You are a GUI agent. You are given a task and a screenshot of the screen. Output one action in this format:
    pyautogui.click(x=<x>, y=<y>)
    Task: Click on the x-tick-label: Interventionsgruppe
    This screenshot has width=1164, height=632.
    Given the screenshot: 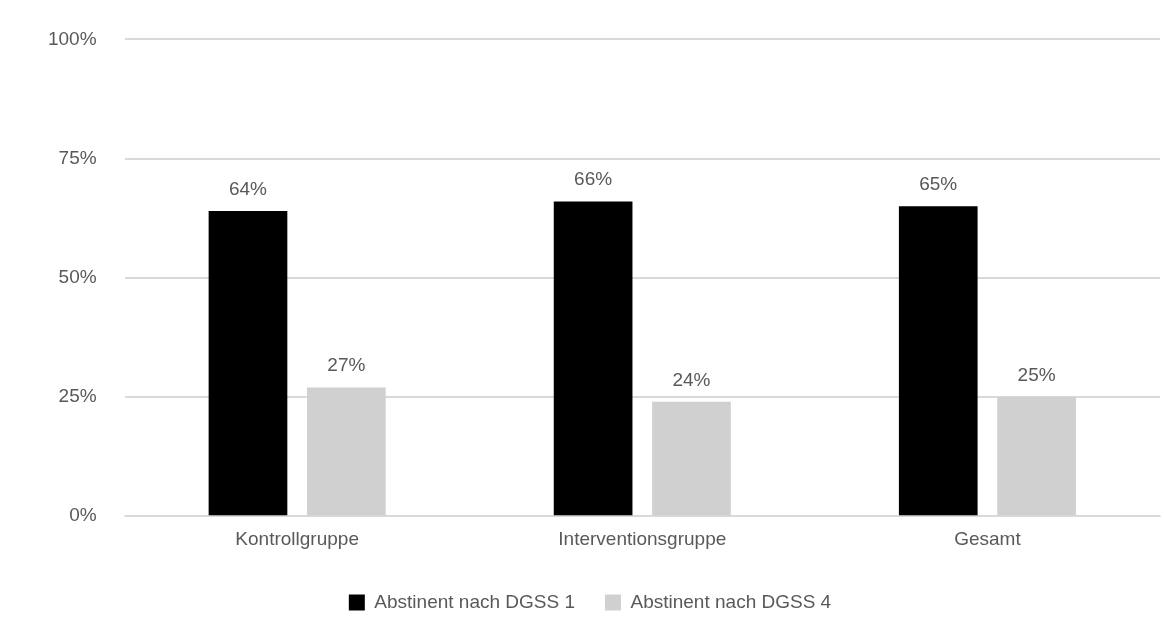 What is the action you would take?
    pyautogui.click(x=642, y=538)
    